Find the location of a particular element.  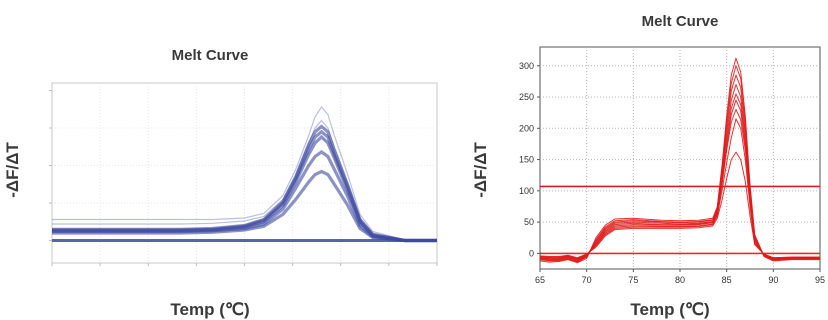

y-tick-label: 100 is located at coordinates (526, 191).